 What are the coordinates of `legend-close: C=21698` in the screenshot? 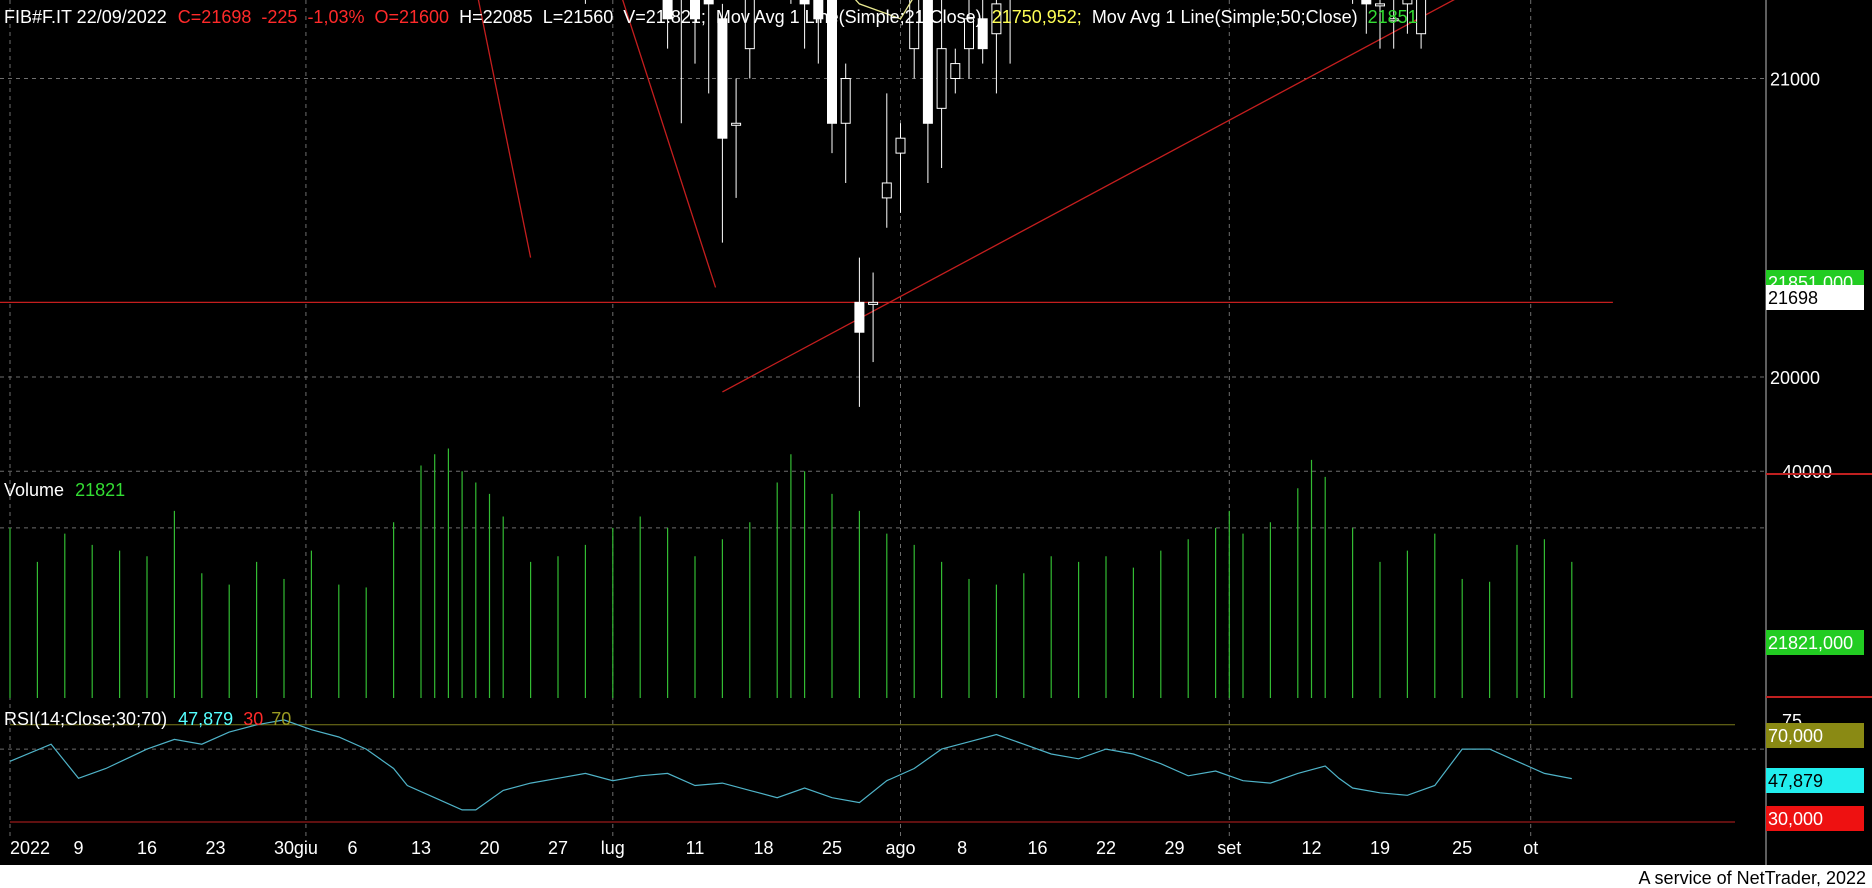 It's located at (215, 17).